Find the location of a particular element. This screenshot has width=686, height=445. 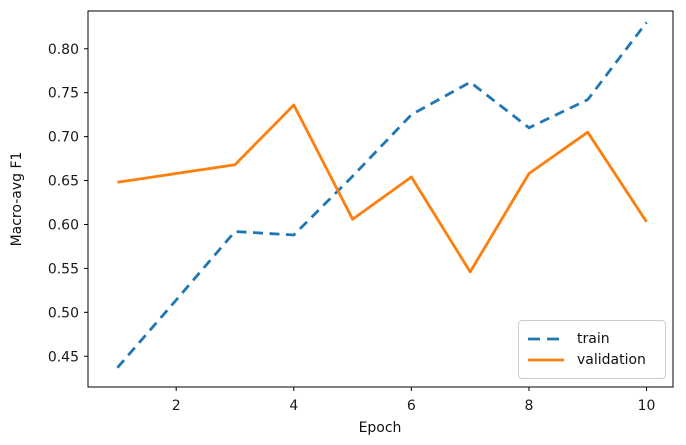

y-tick-label: 0.55 is located at coordinates (63, 269).